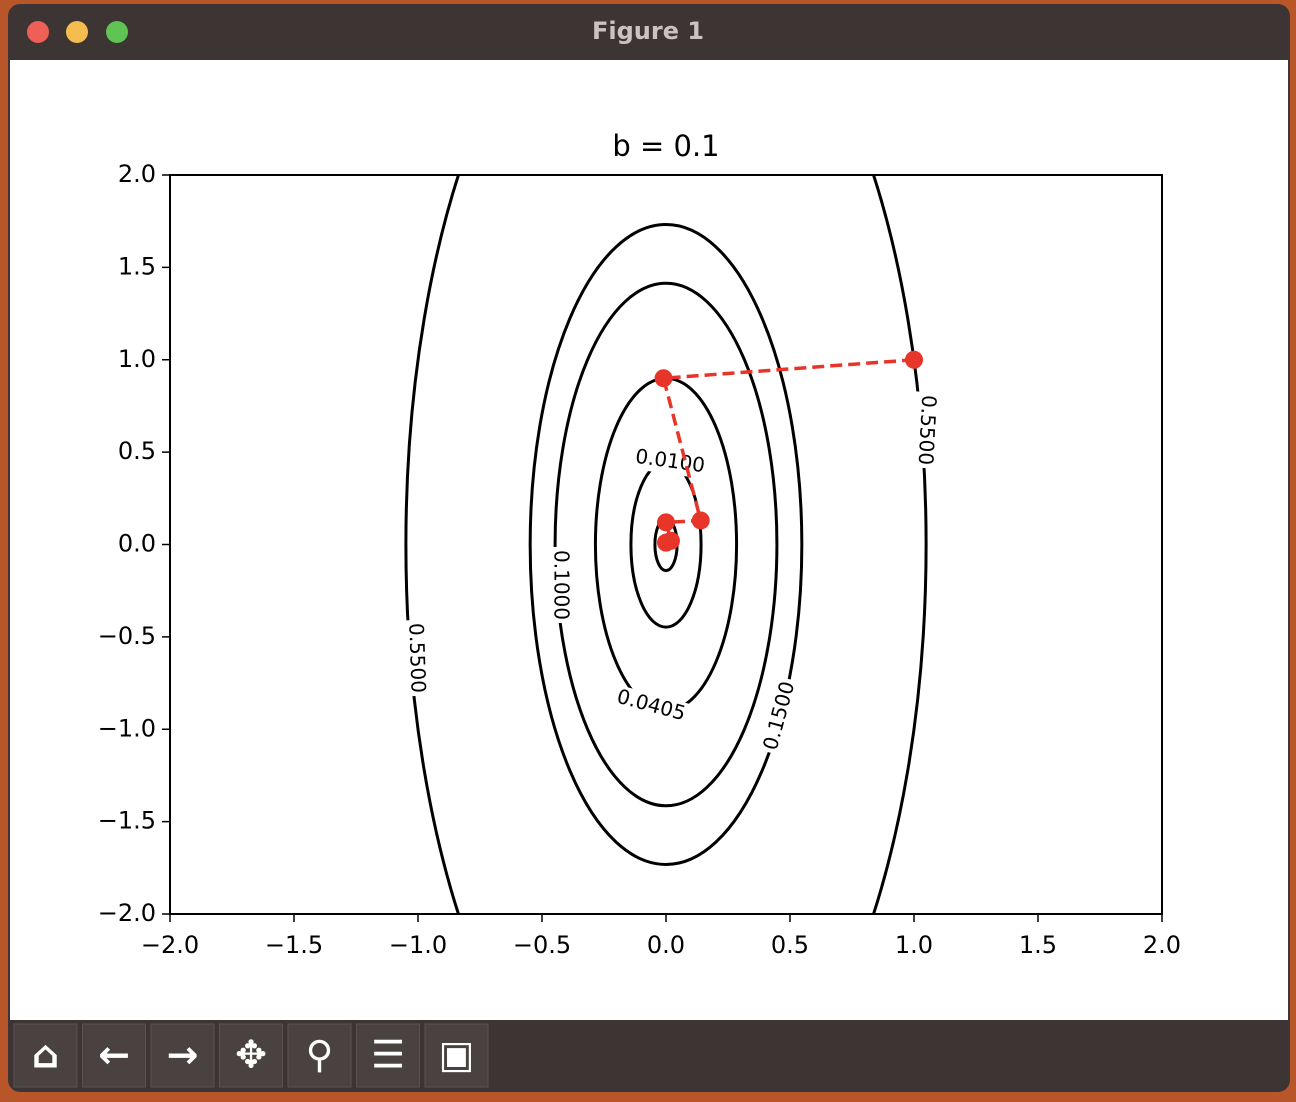 The image size is (1296, 1102). I want to click on minimize-button, so click(77, 32).